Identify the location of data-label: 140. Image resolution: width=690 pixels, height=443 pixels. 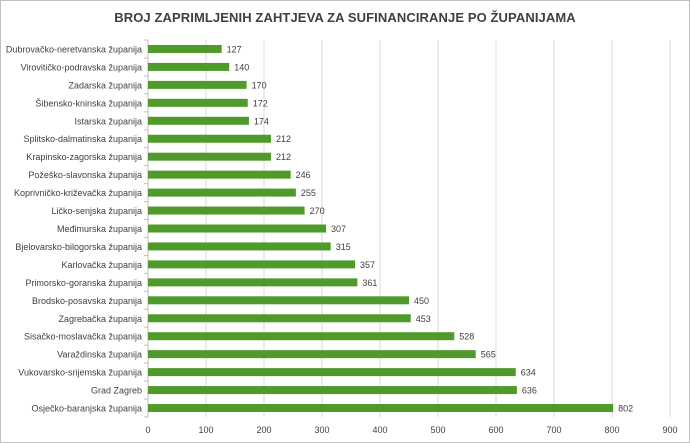
(241, 67).